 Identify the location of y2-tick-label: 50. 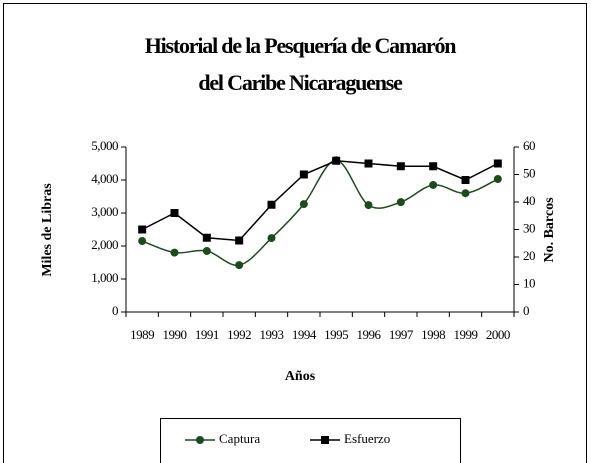
(529, 172).